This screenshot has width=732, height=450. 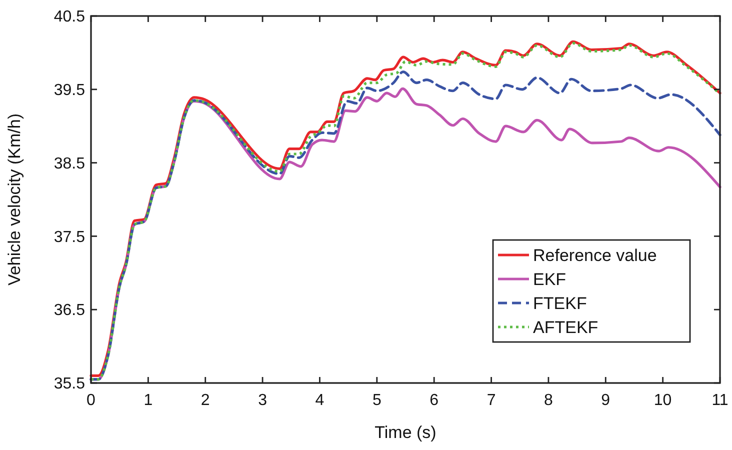 I want to click on x-tick-label: 4, so click(x=319, y=400).